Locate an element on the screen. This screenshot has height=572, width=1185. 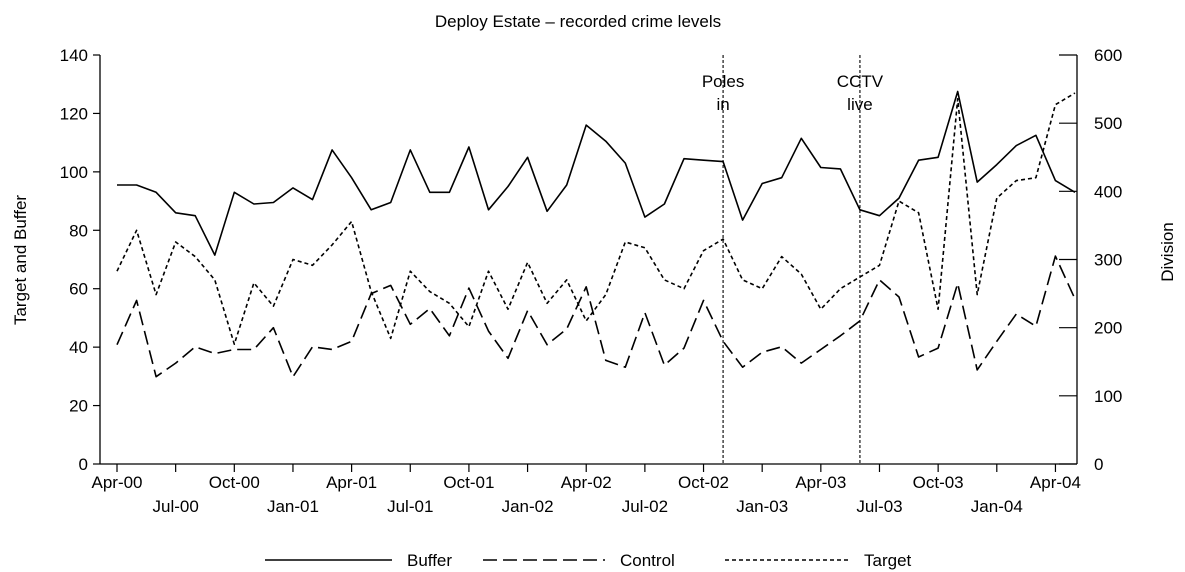
y-axis-title: Target and Buffer is located at coordinates (20, 260).